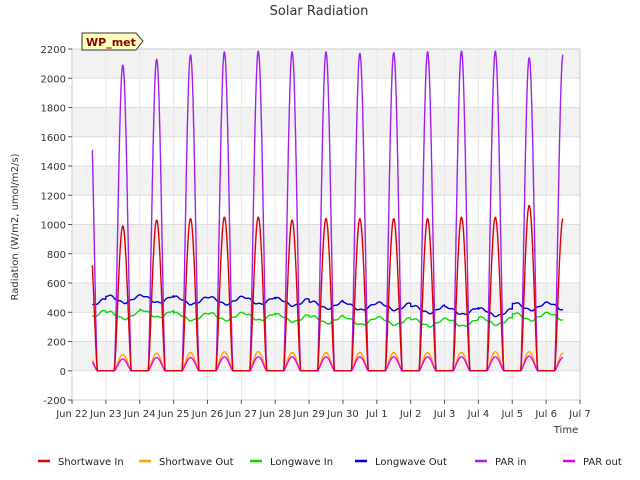 This screenshot has height=480, width=640. What do you see at coordinates (53, 138) in the screenshot?
I see `y-tick-label: 1600` at bounding box center [53, 138].